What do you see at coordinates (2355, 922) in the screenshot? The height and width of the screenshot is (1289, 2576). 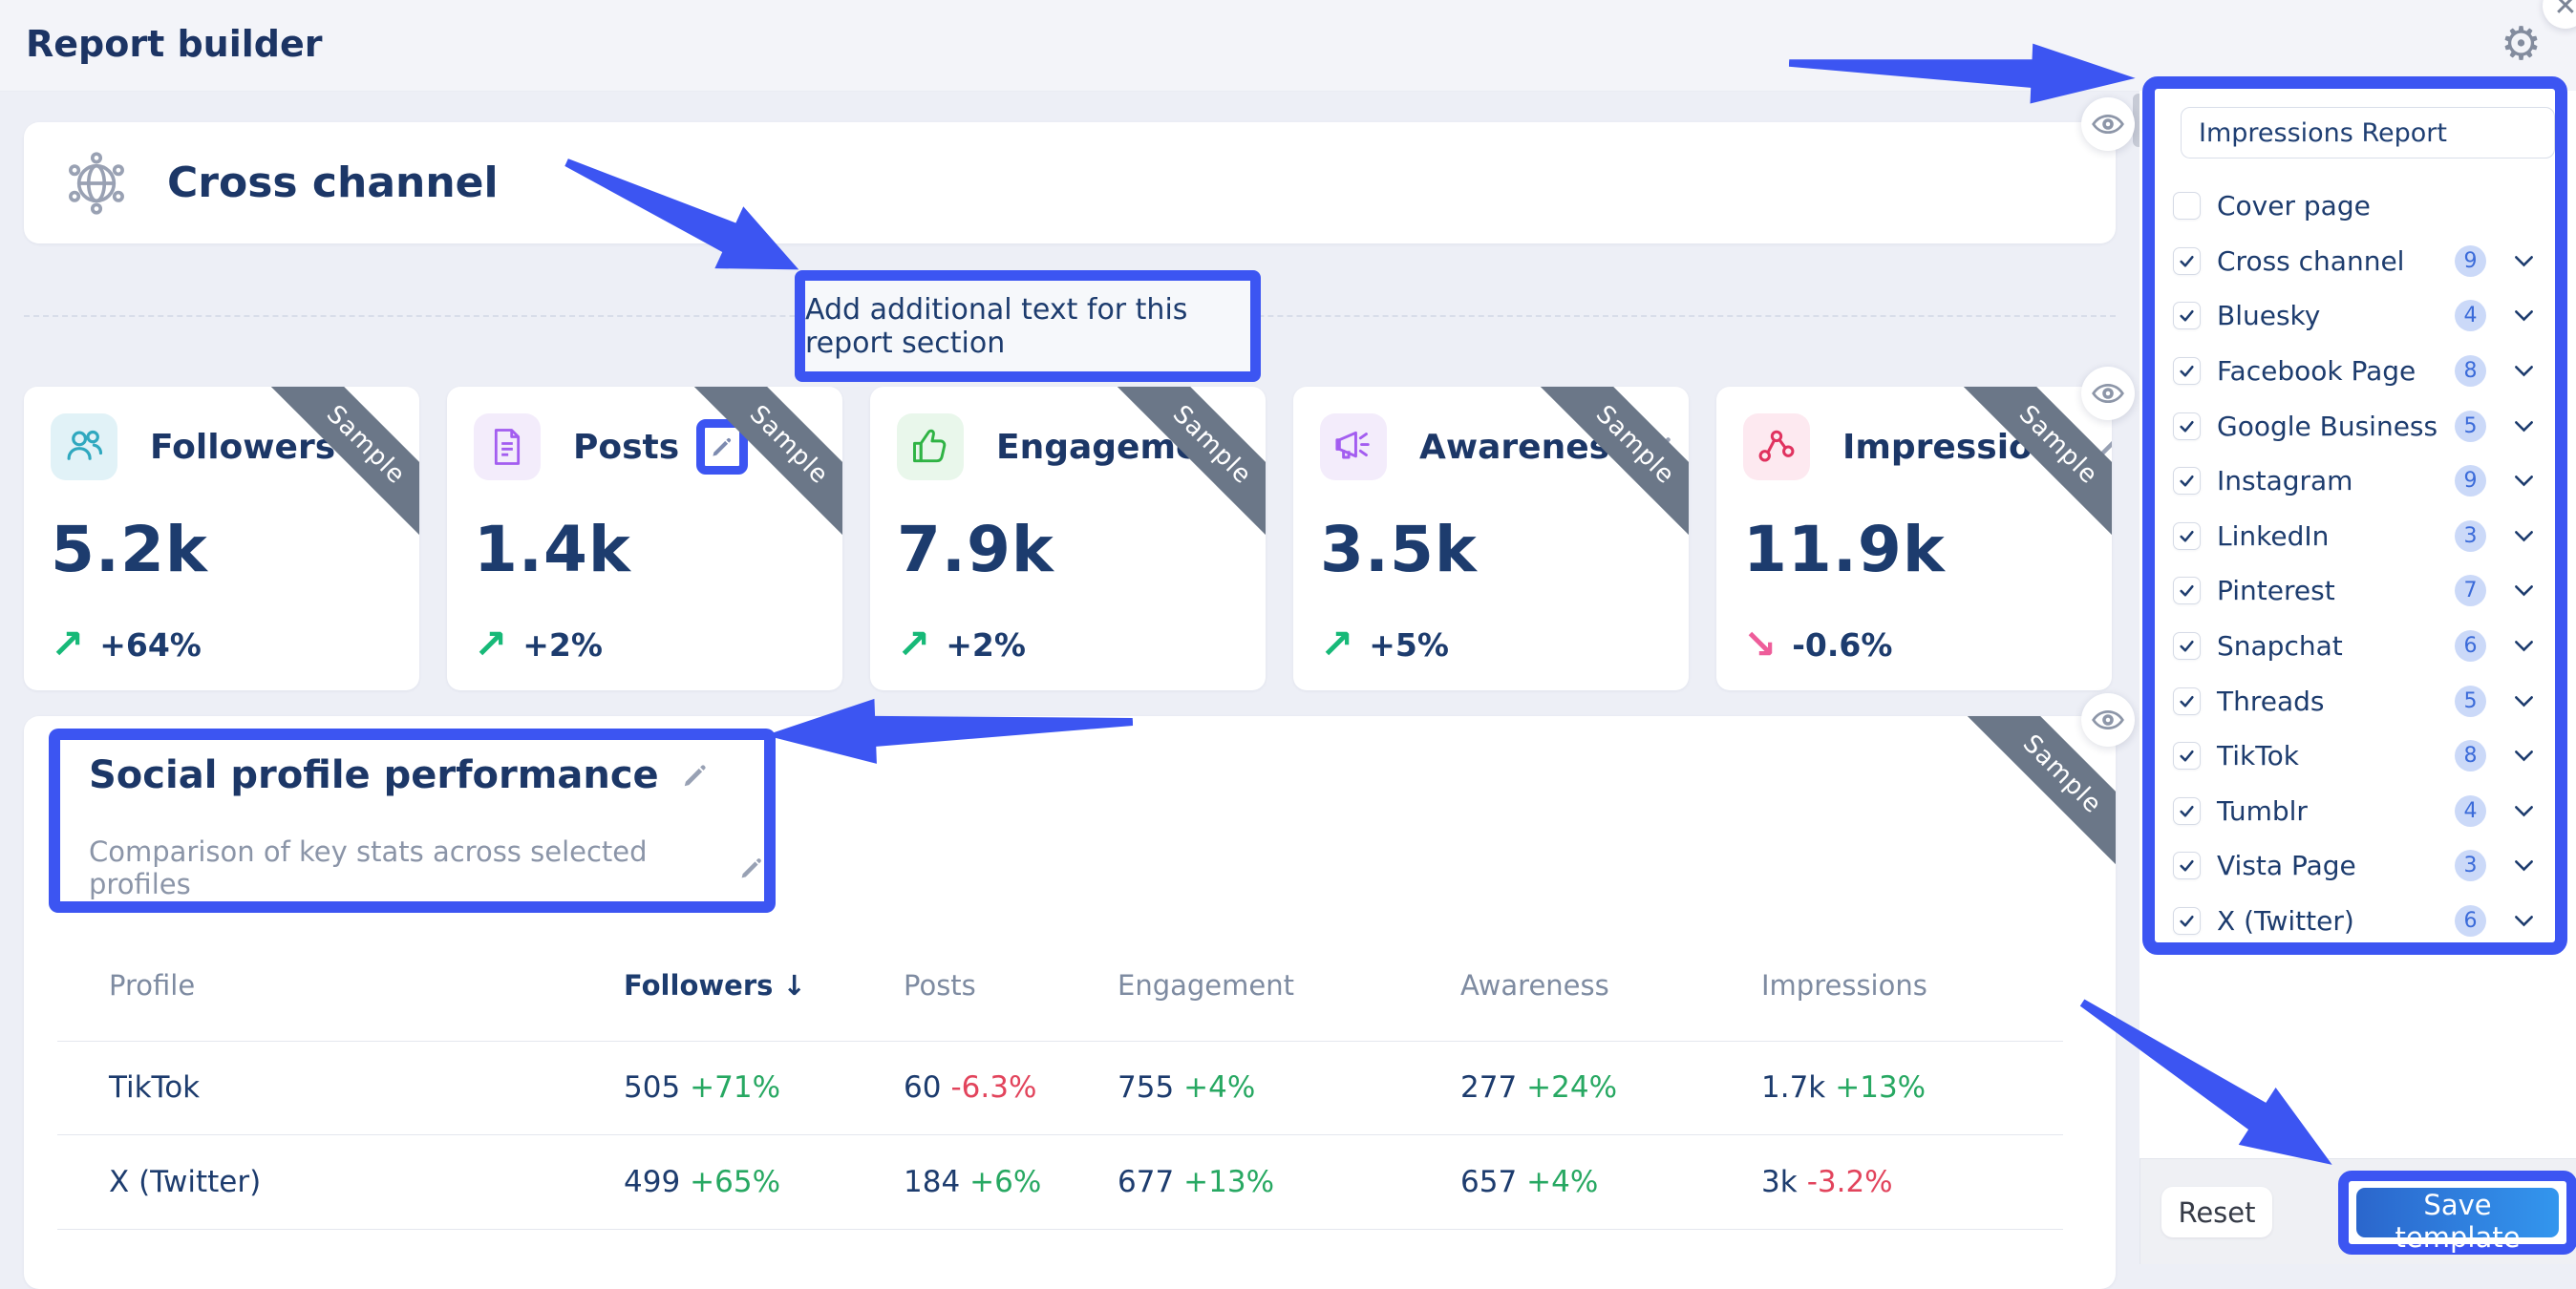 I see `sidebar-section-item: X (Twitter) 6` at bounding box center [2355, 922].